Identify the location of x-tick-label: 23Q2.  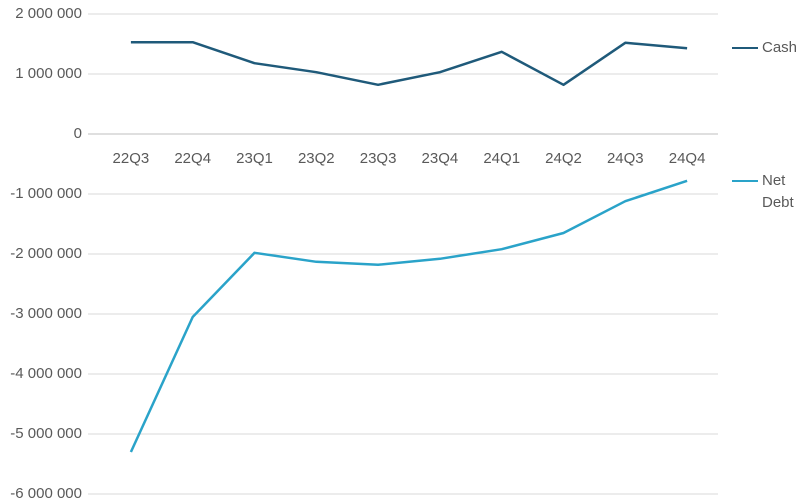
(316, 158).